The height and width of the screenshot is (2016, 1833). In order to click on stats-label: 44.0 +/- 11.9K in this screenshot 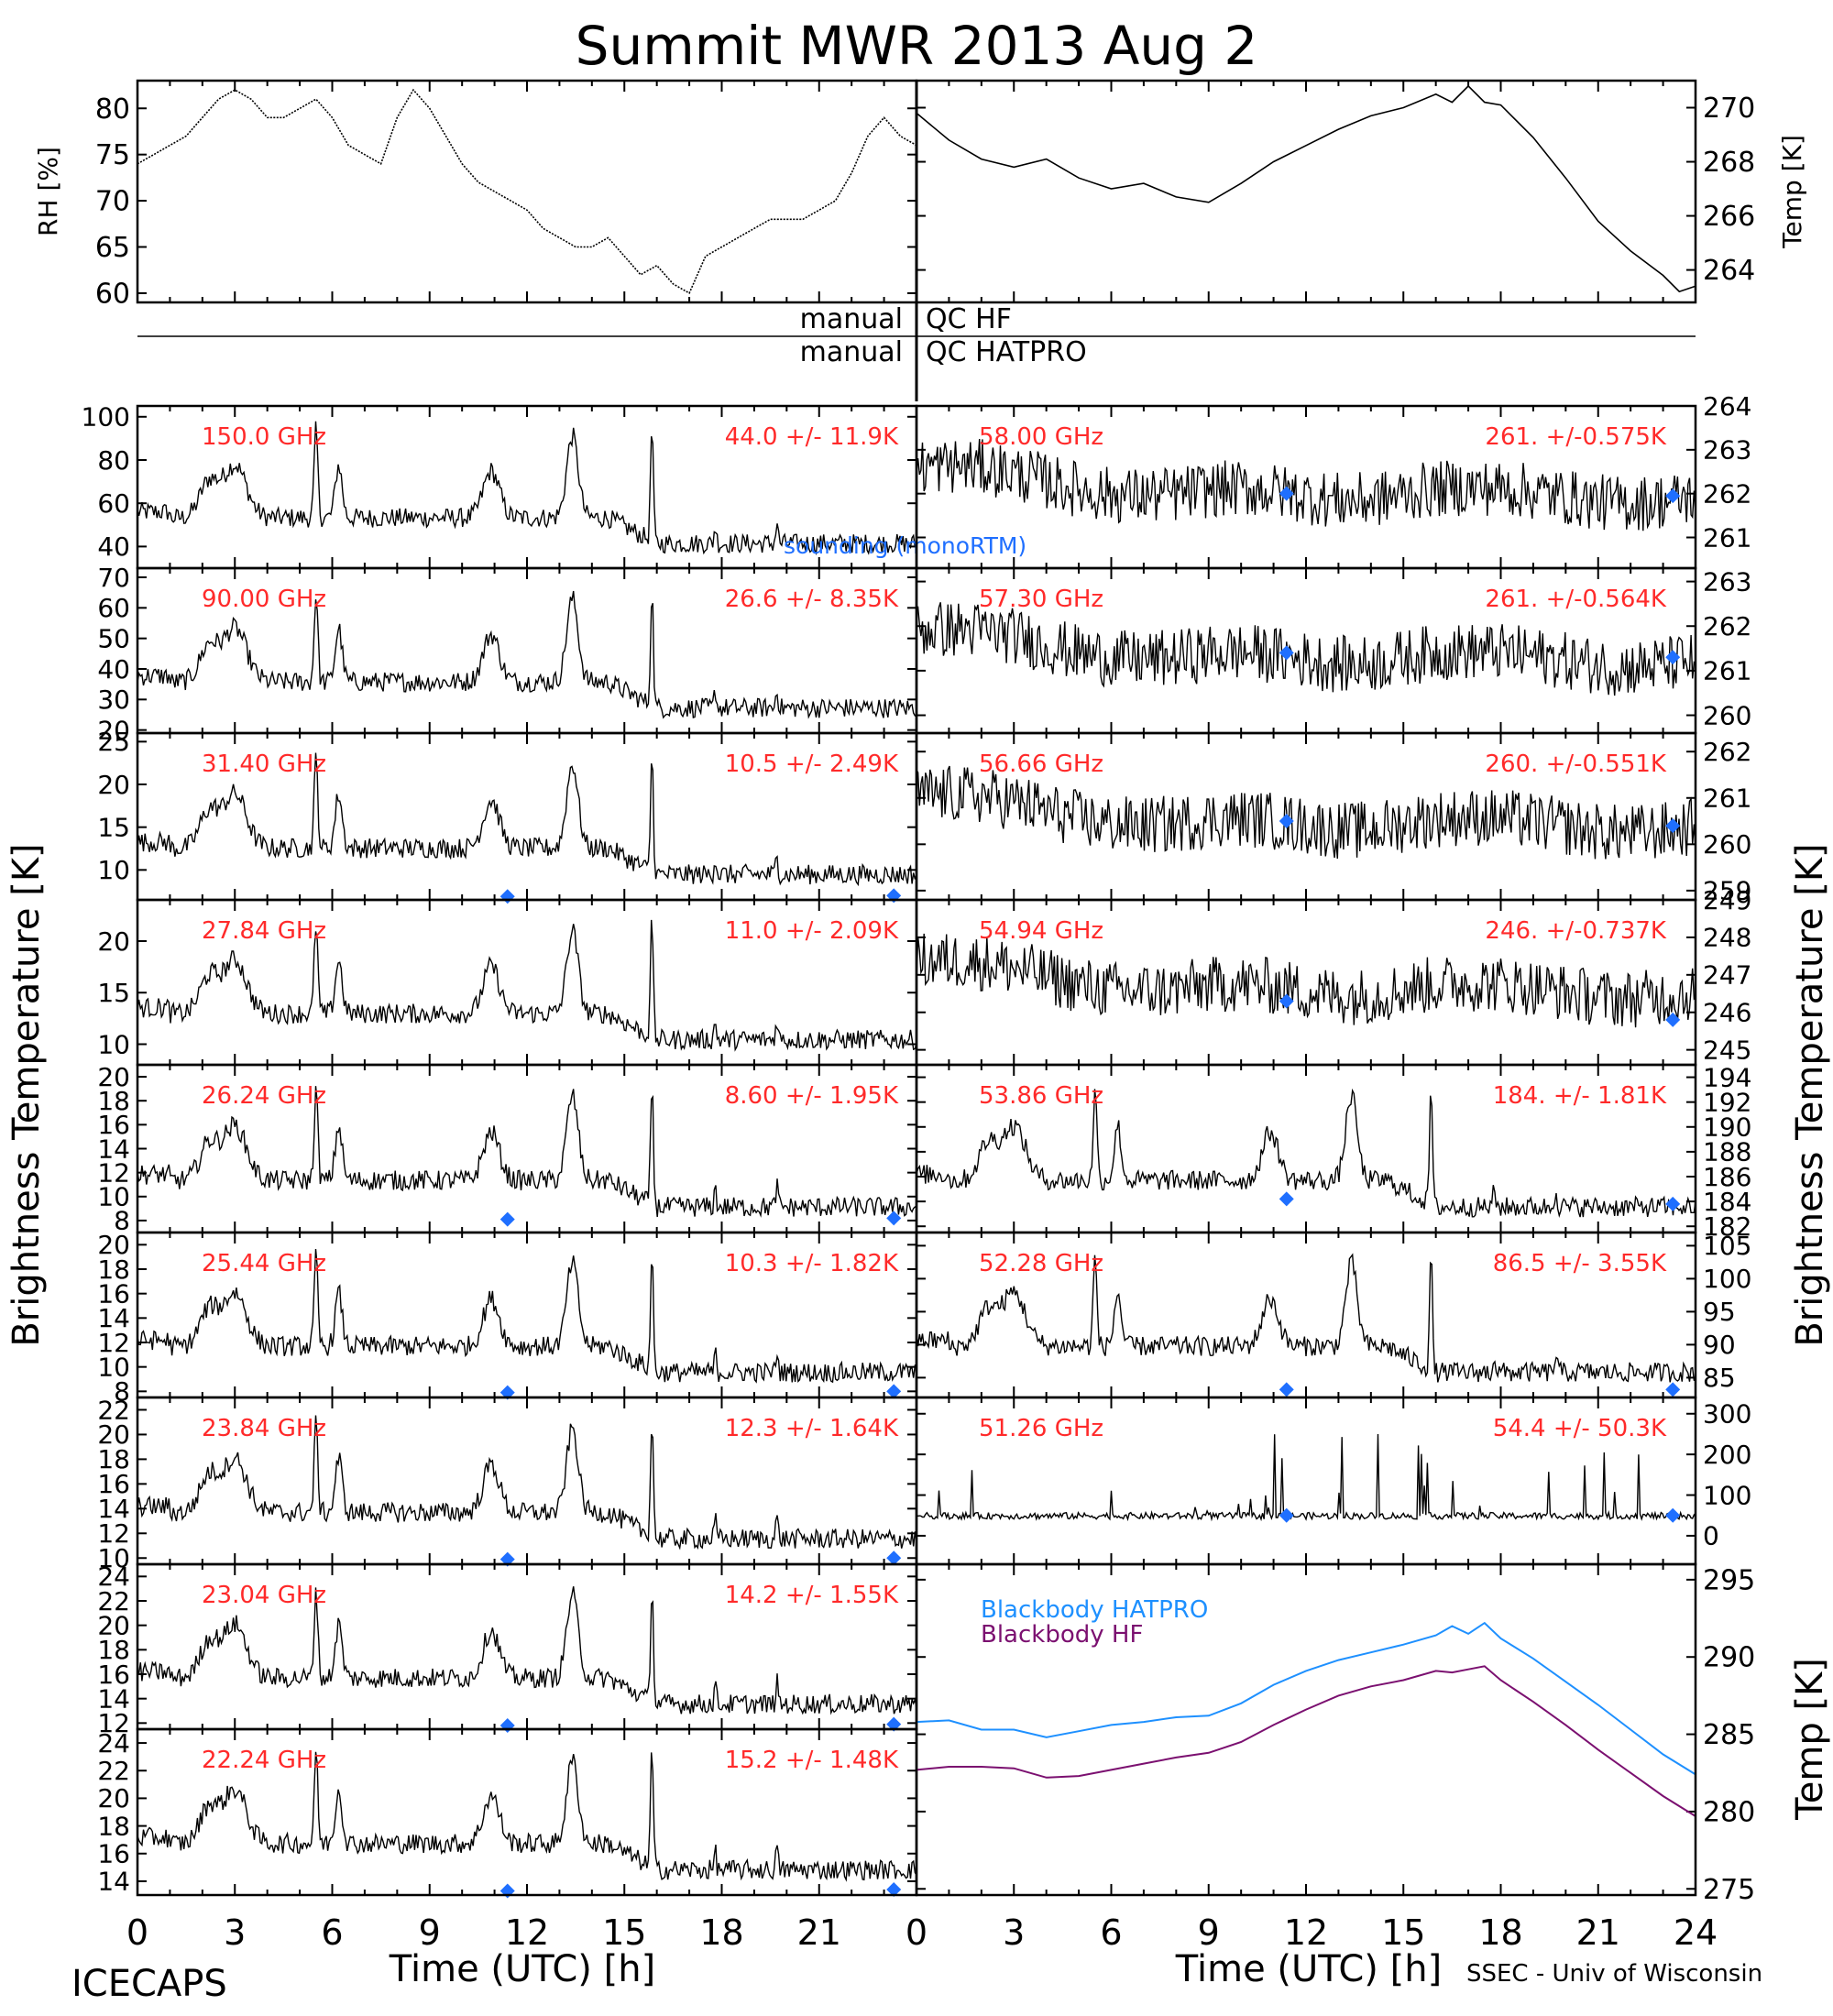, I will do `click(812, 437)`.